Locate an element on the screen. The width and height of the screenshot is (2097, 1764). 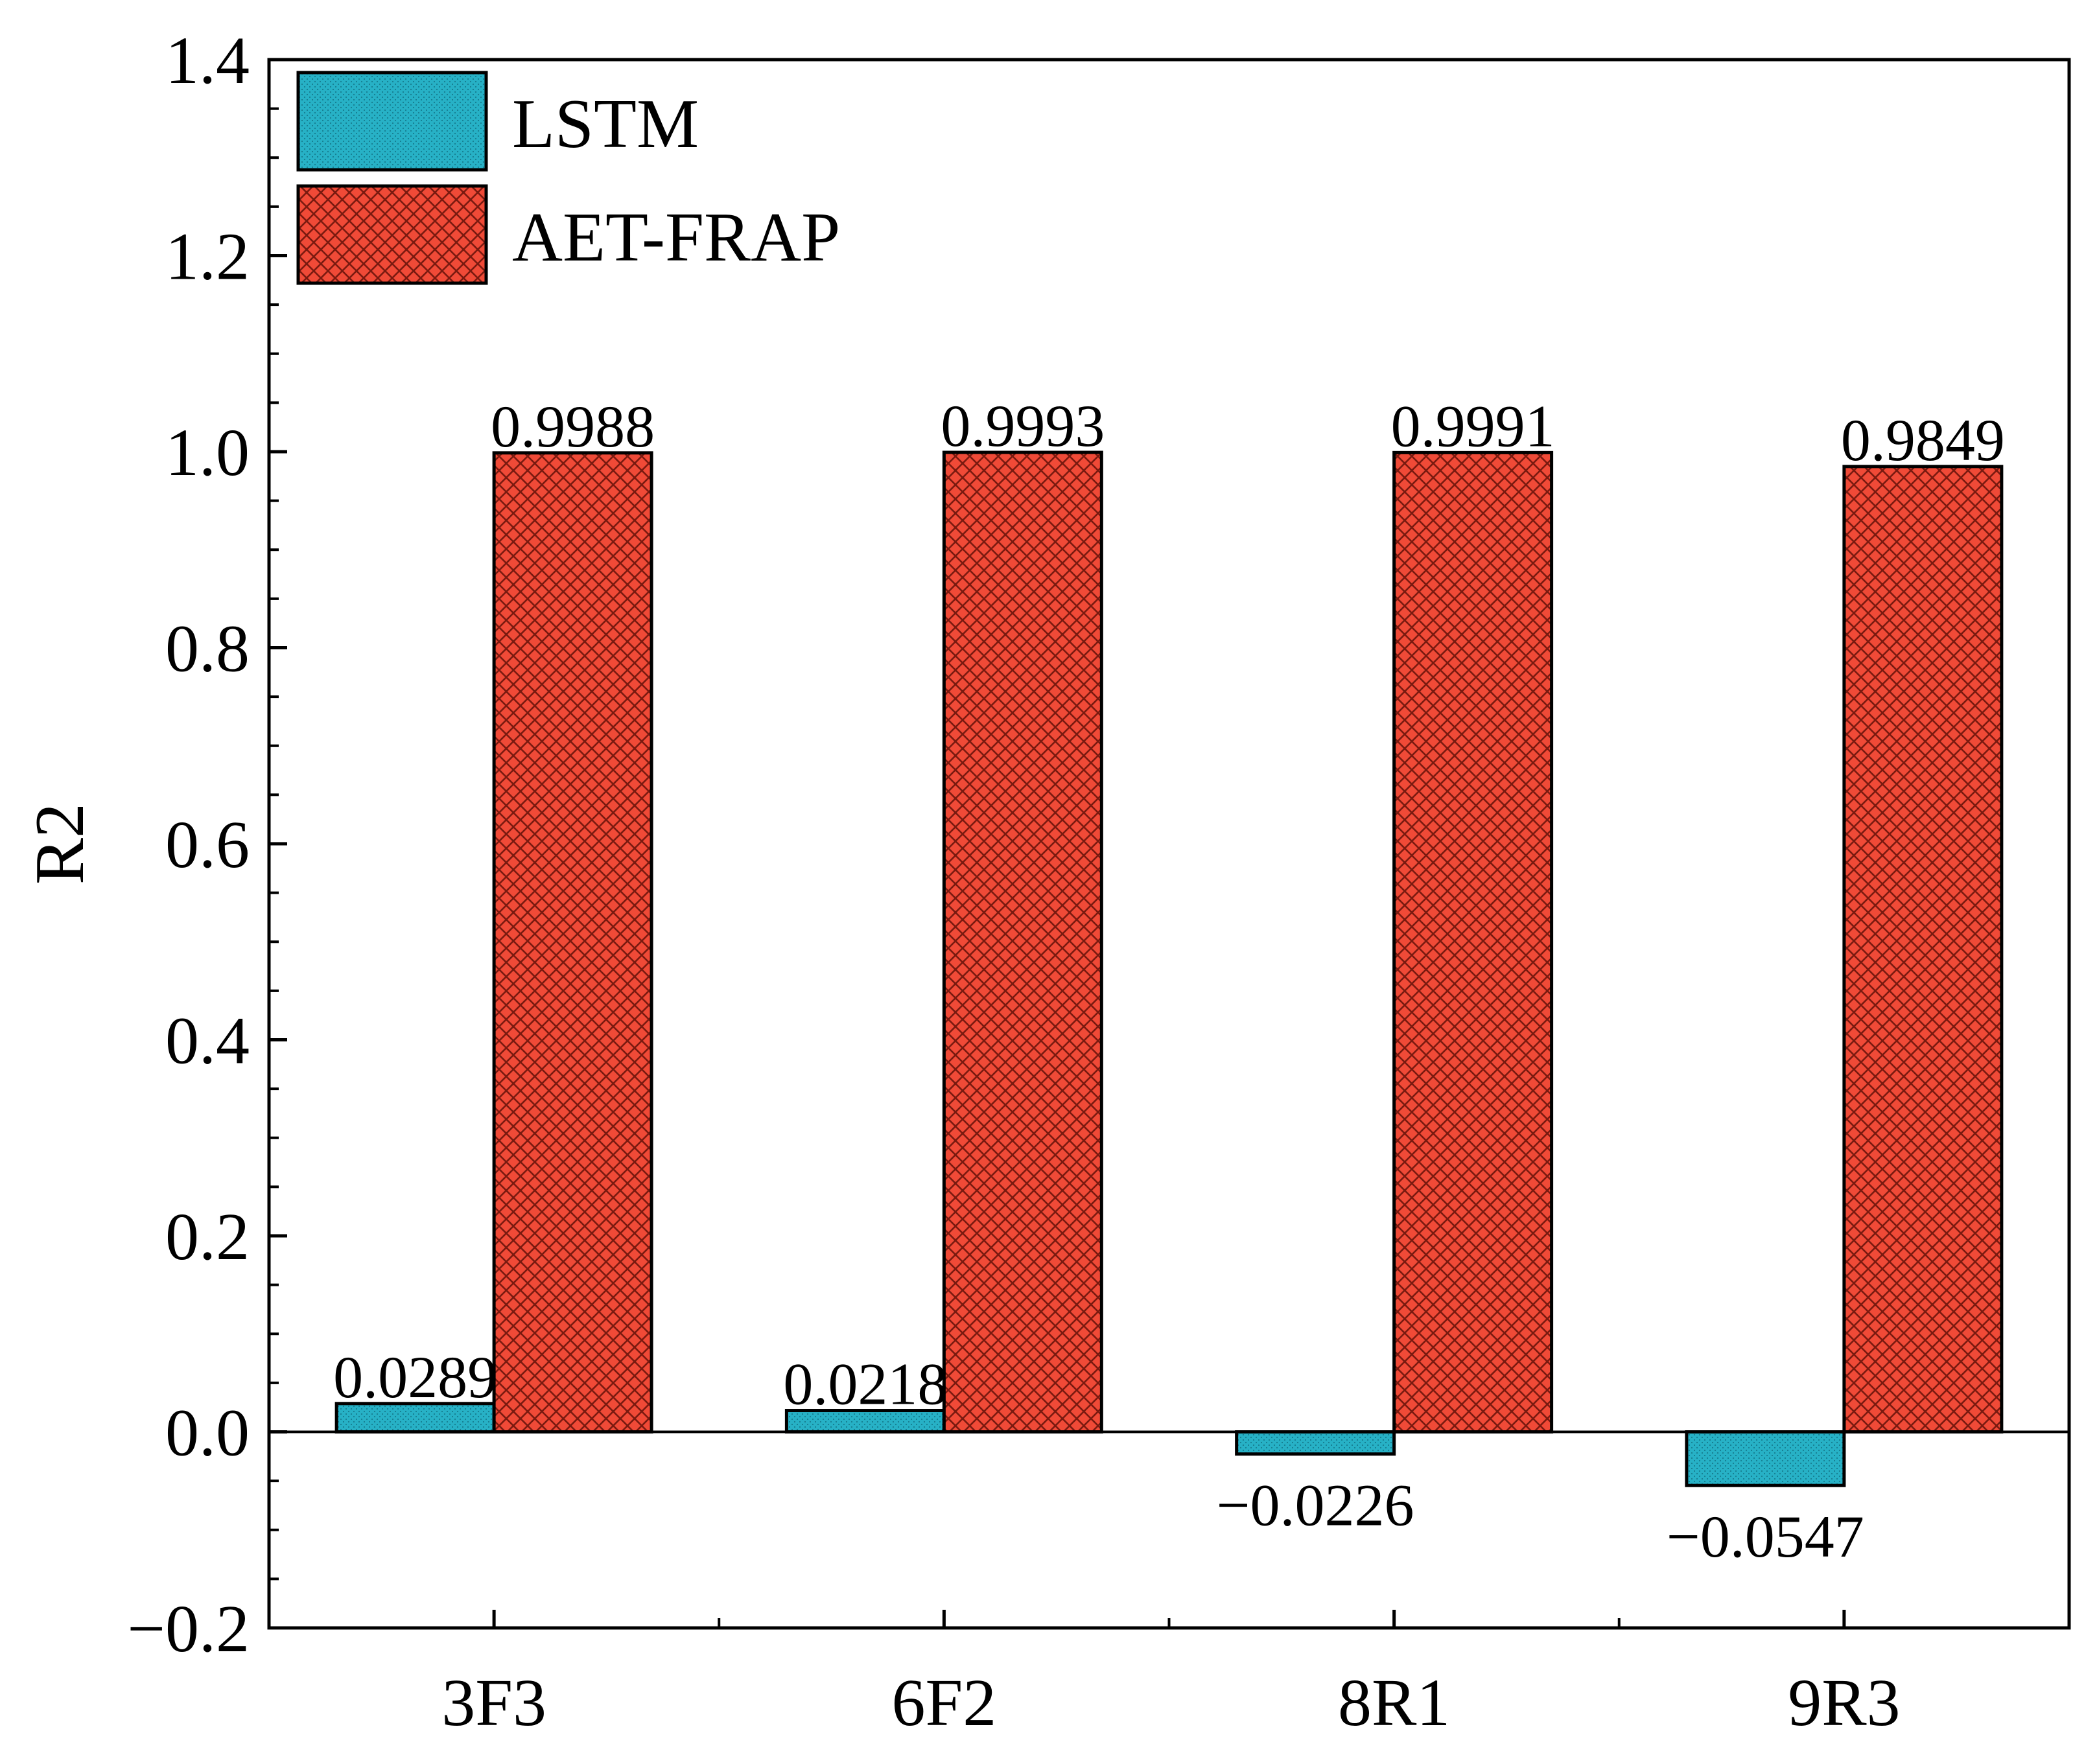
data-label: 0.9991 is located at coordinates (1473, 426).